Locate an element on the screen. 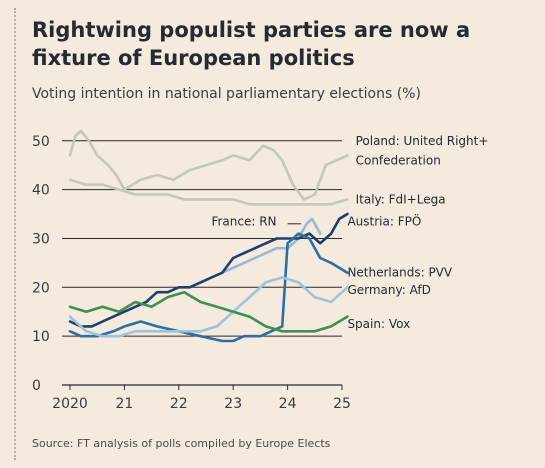 The image size is (545, 468). series-label: Germany: AfD is located at coordinates (388, 290).